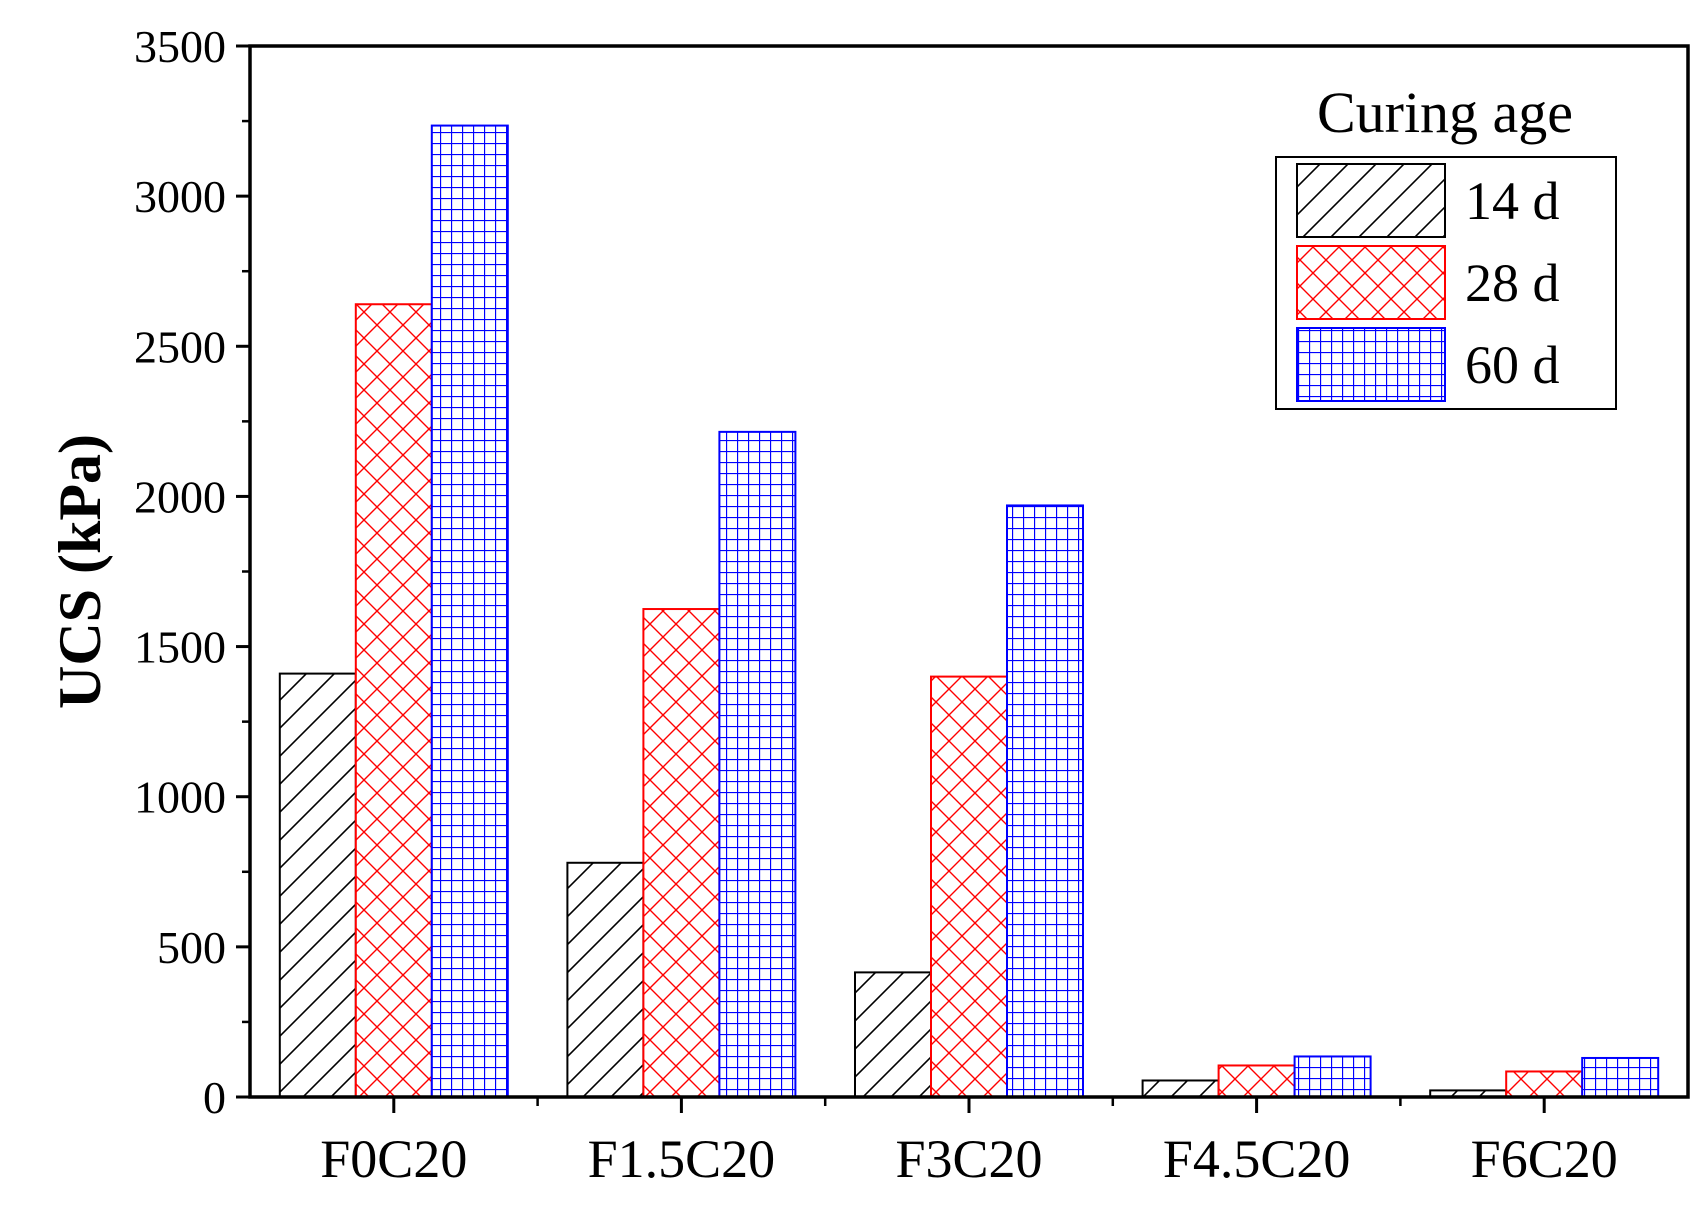 This screenshot has width=1706, height=1222. I want to click on x-category-label: F1.5C20, so click(682, 1159).